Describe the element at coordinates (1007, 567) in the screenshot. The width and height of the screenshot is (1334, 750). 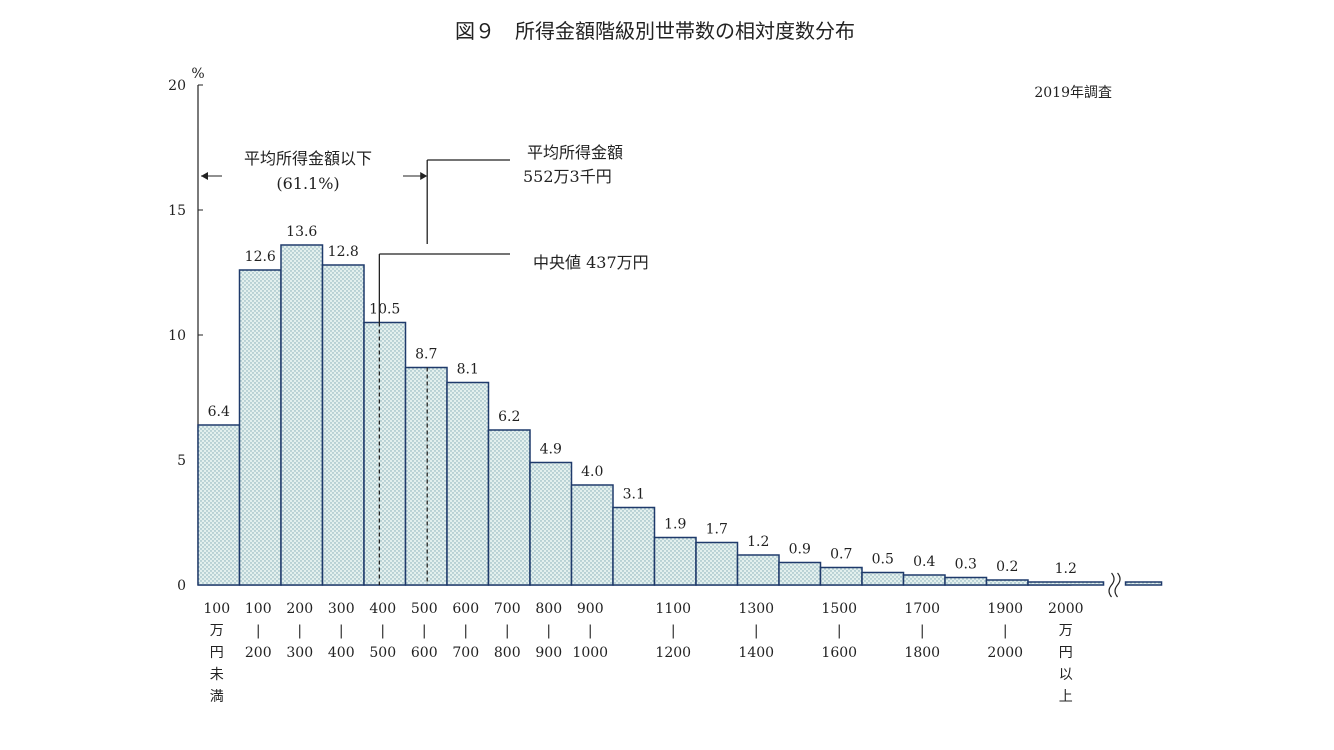
I see `bar-value-label: 0.2` at that location.